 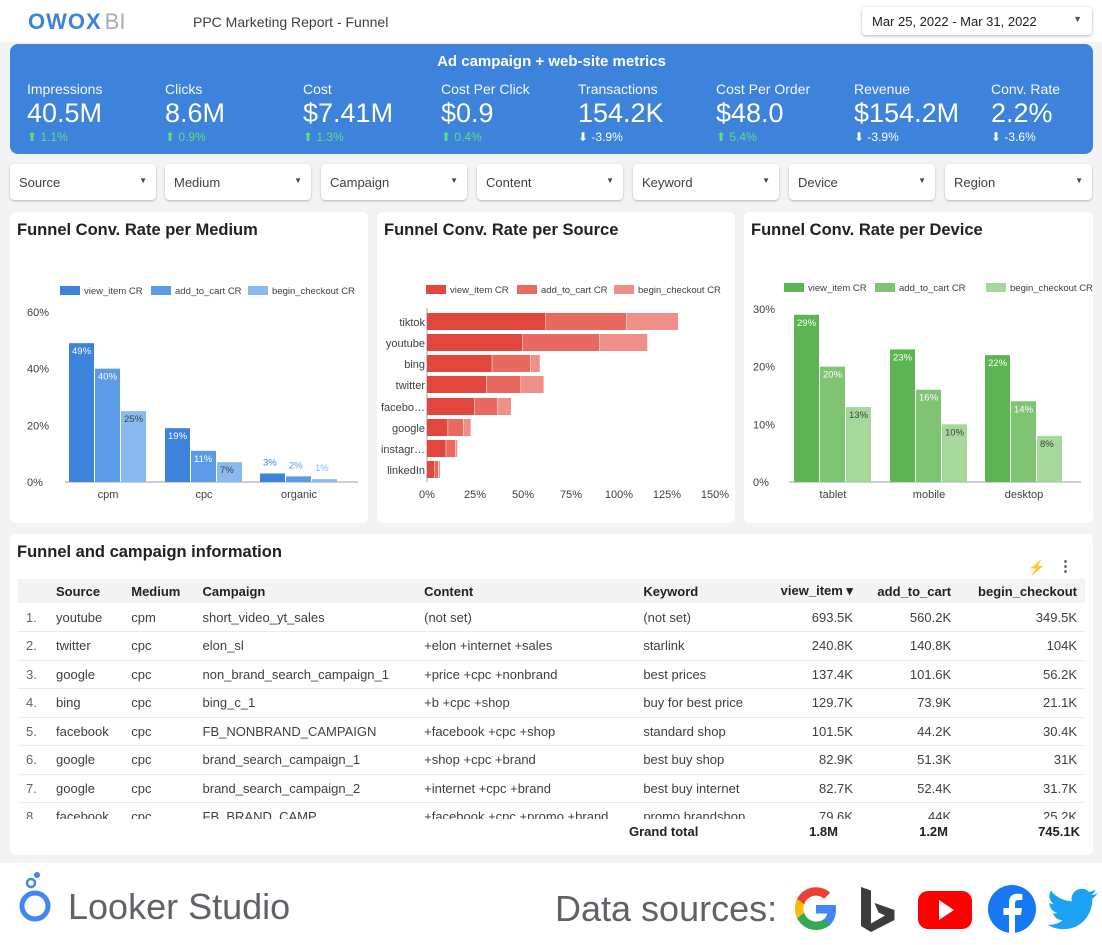 What do you see at coordinates (86, 591) in the screenshot?
I see `col-header: Source` at bounding box center [86, 591].